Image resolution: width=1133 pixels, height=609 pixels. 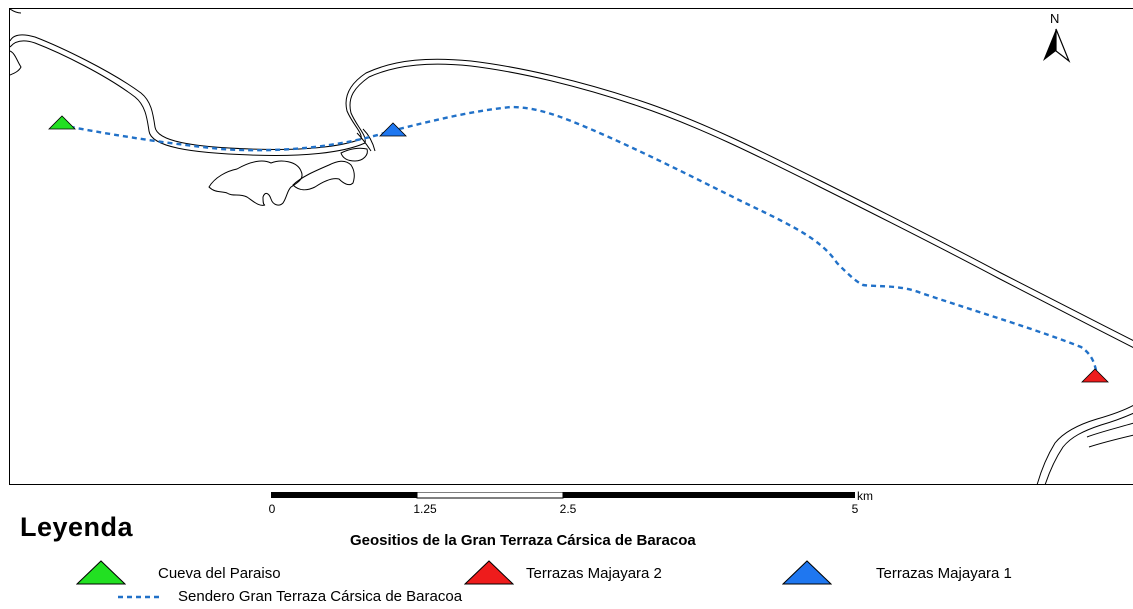 What do you see at coordinates (320, 596) in the screenshot?
I see `legend-label: Sendero Gran Terraza Cársica de Baracoa` at bounding box center [320, 596].